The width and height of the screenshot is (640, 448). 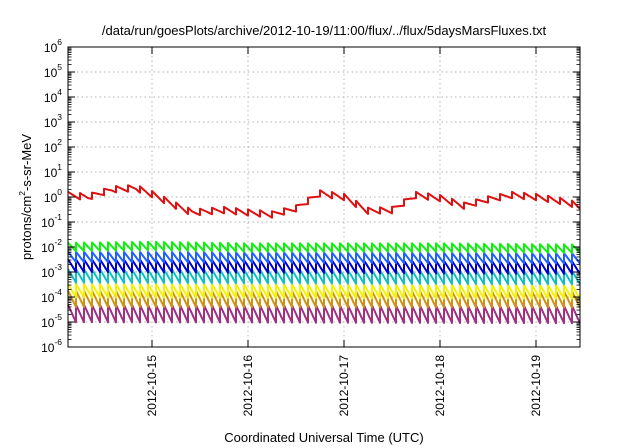 I want to click on x-tick-label: 2012-10-18, so click(x=440, y=386).